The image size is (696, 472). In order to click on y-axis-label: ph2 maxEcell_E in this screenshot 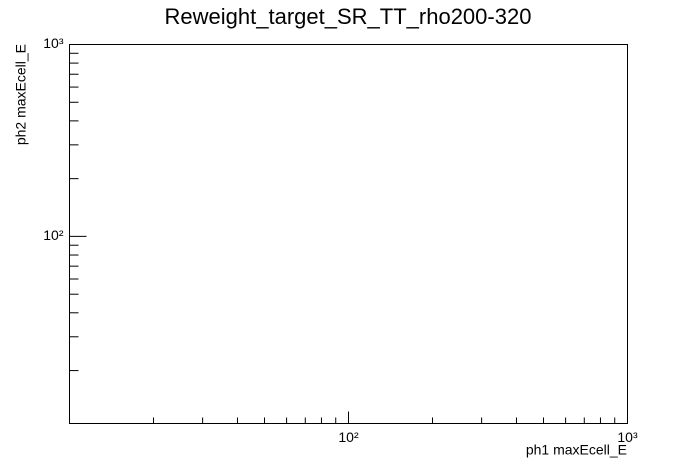, I will do `click(21, 94)`.